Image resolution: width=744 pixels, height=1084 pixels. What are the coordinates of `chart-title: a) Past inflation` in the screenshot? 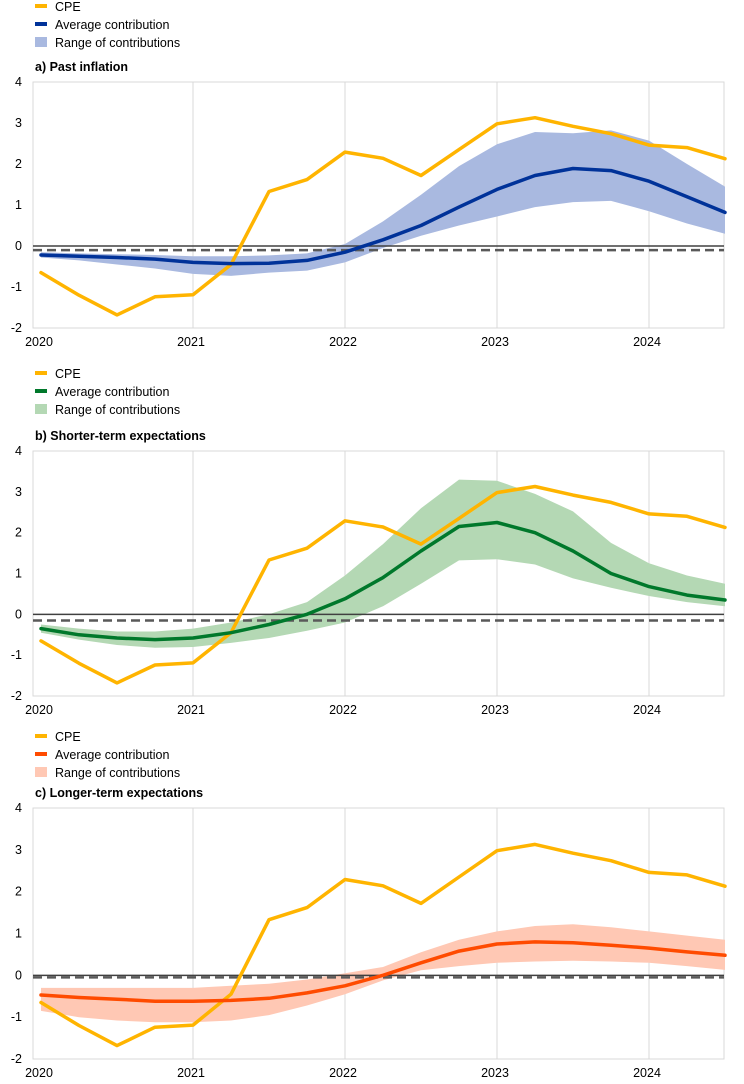 It's located at (81, 67).